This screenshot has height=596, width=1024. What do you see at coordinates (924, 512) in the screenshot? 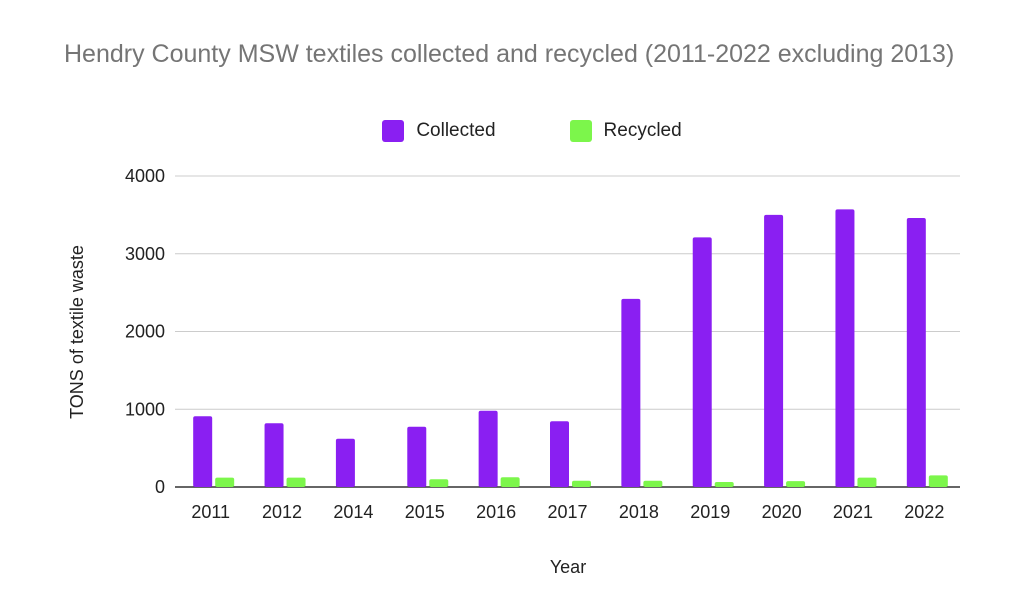
I see `x-tick-label: 2022` at bounding box center [924, 512].